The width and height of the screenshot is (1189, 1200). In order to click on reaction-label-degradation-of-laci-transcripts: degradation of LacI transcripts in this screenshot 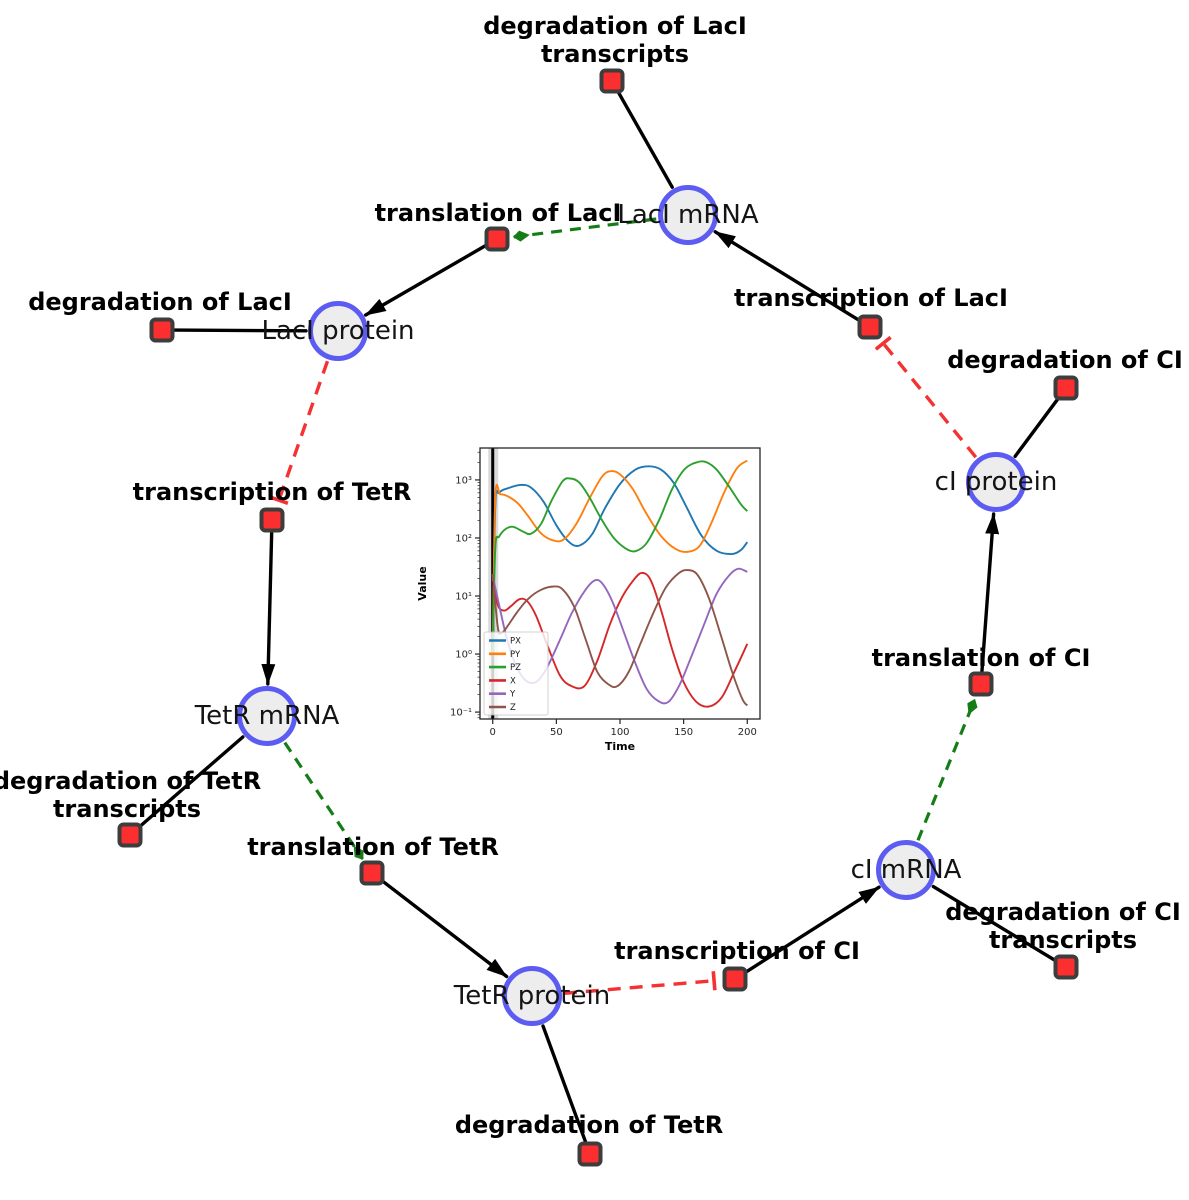, I will do `click(615, 40)`.